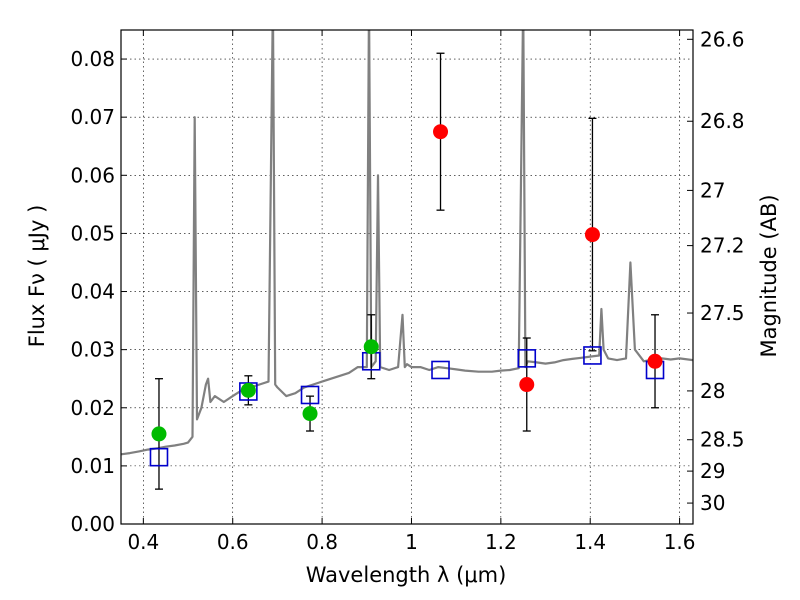 The image size is (800, 600). What do you see at coordinates (92, 466) in the screenshot?
I see `y-tick-label: 0.01` at bounding box center [92, 466].